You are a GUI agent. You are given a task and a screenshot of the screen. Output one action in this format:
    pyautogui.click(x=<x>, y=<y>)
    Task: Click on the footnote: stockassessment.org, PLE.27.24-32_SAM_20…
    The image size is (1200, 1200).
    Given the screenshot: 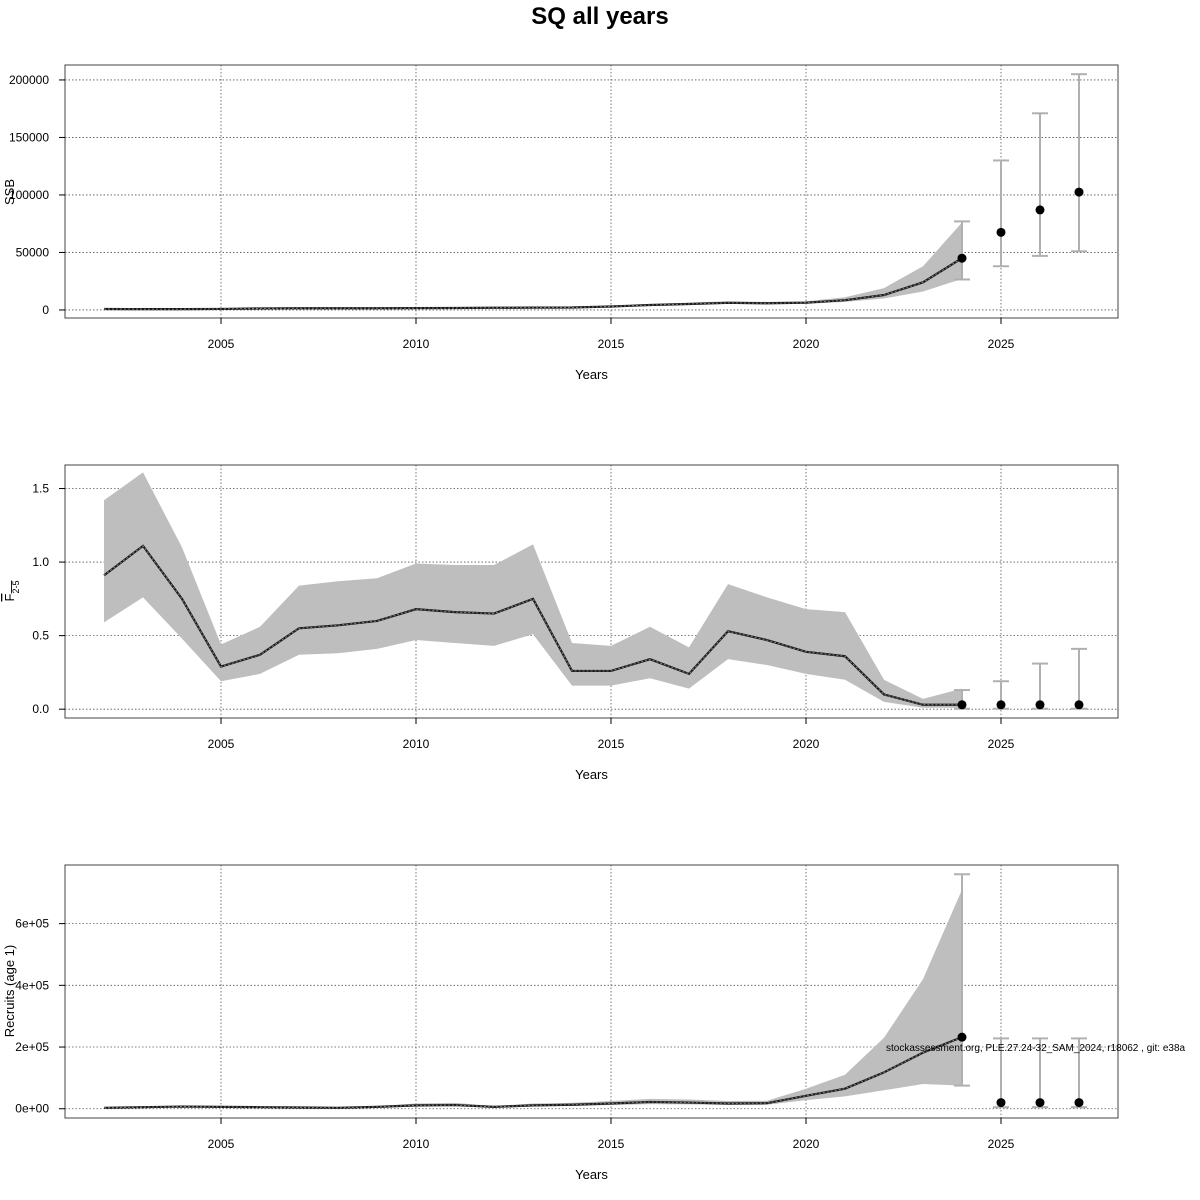 What is the action you would take?
    pyautogui.click(x=1036, y=1048)
    